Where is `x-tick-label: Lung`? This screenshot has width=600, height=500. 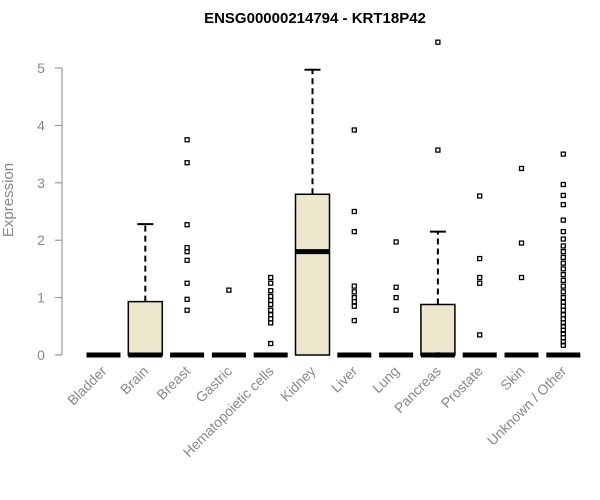
x-tick-label: Lung is located at coordinates (385, 379).